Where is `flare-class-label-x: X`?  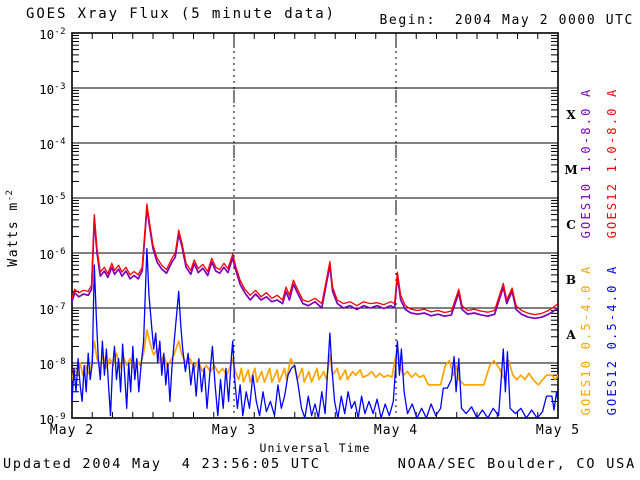 flare-class-label-x: X is located at coordinates (571, 114).